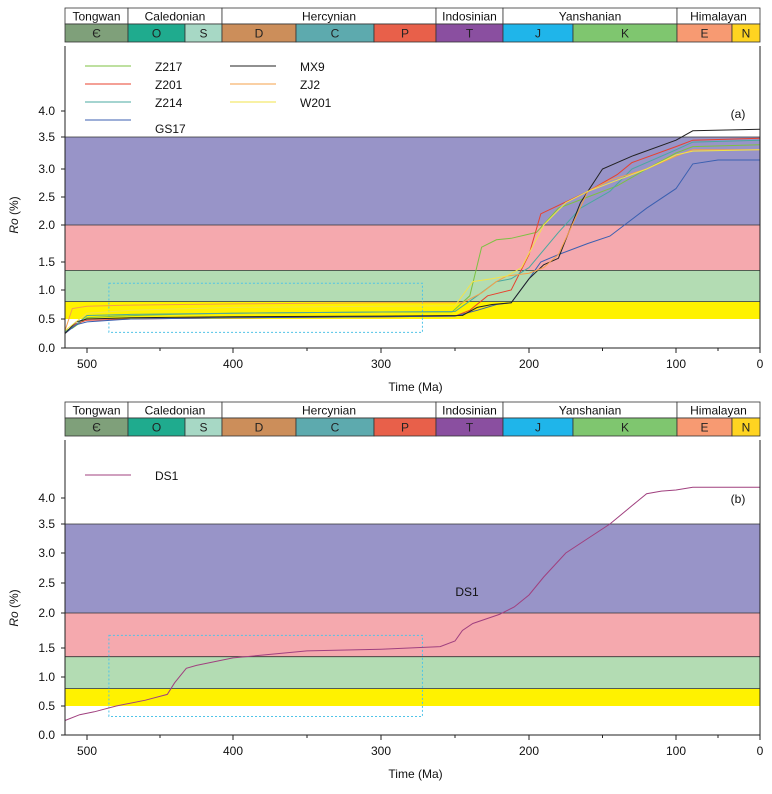  What do you see at coordinates (738, 499) in the screenshot?
I see `panel-tag: (b)` at bounding box center [738, 499].